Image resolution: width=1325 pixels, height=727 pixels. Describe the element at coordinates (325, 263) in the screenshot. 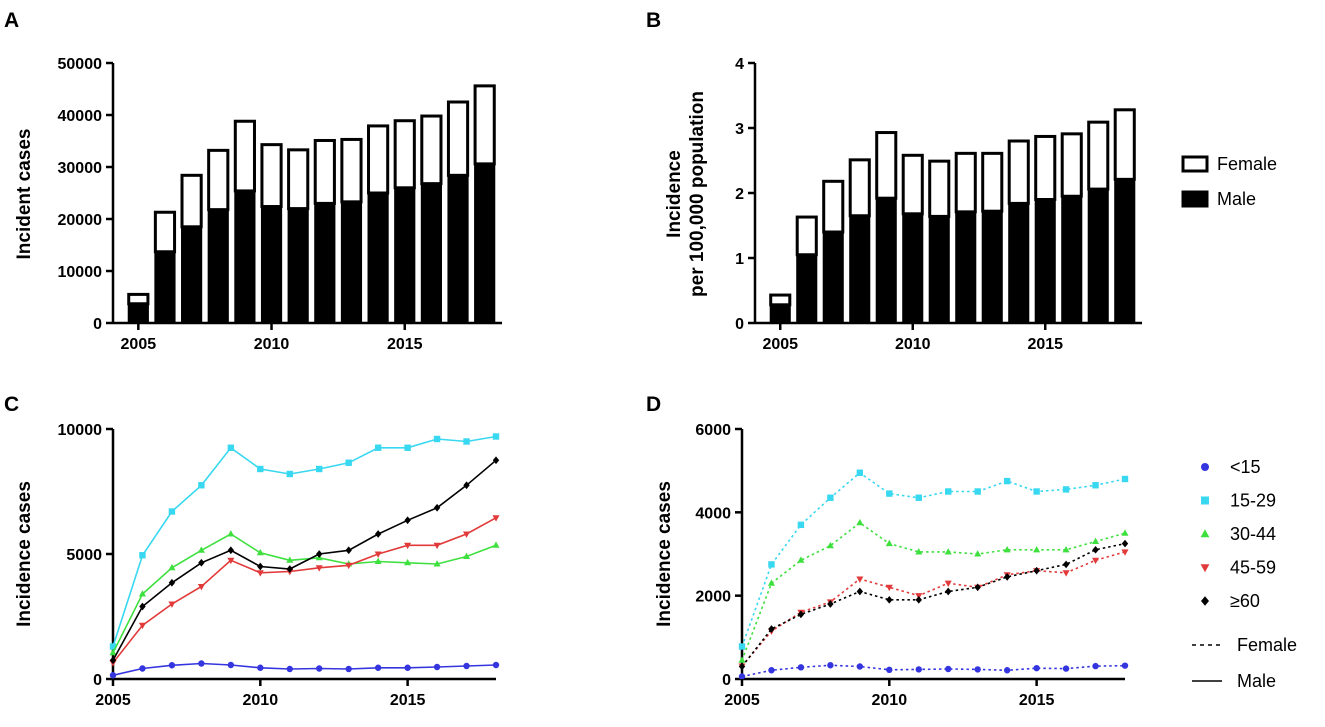

I see `panel-a-bar-male-2012` at that location.